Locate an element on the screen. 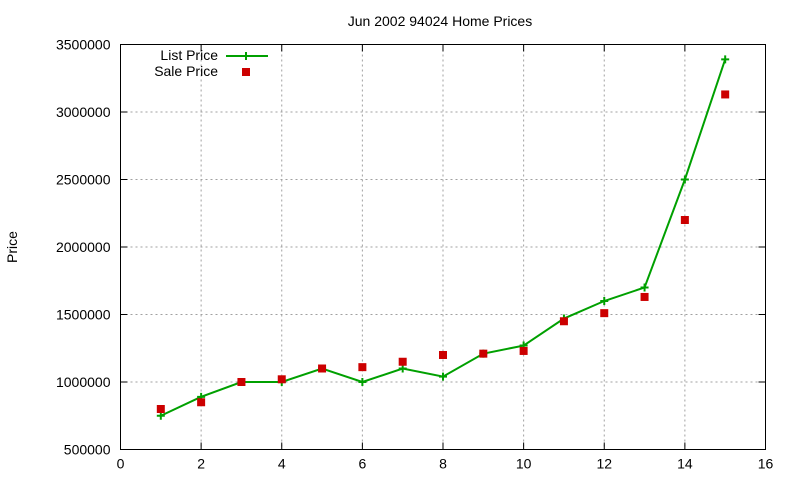 The width and height of the screenshot is (800, 485). x-tick-label: 2 is located at coordinates (201, 464).